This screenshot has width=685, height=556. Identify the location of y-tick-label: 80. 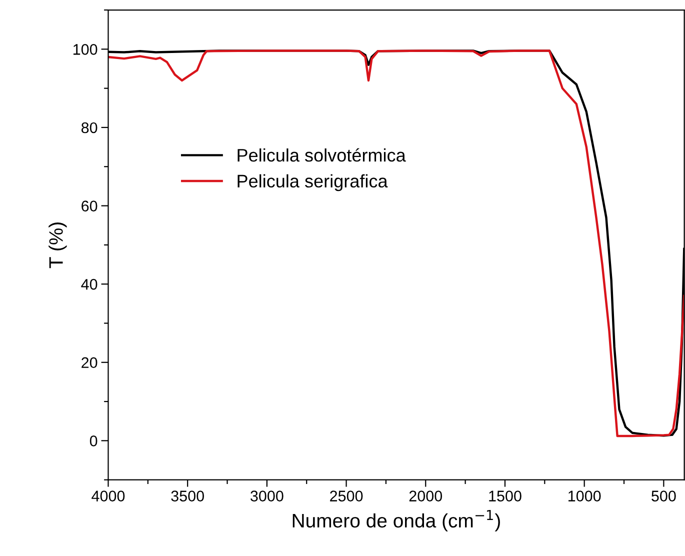
(89, 128).